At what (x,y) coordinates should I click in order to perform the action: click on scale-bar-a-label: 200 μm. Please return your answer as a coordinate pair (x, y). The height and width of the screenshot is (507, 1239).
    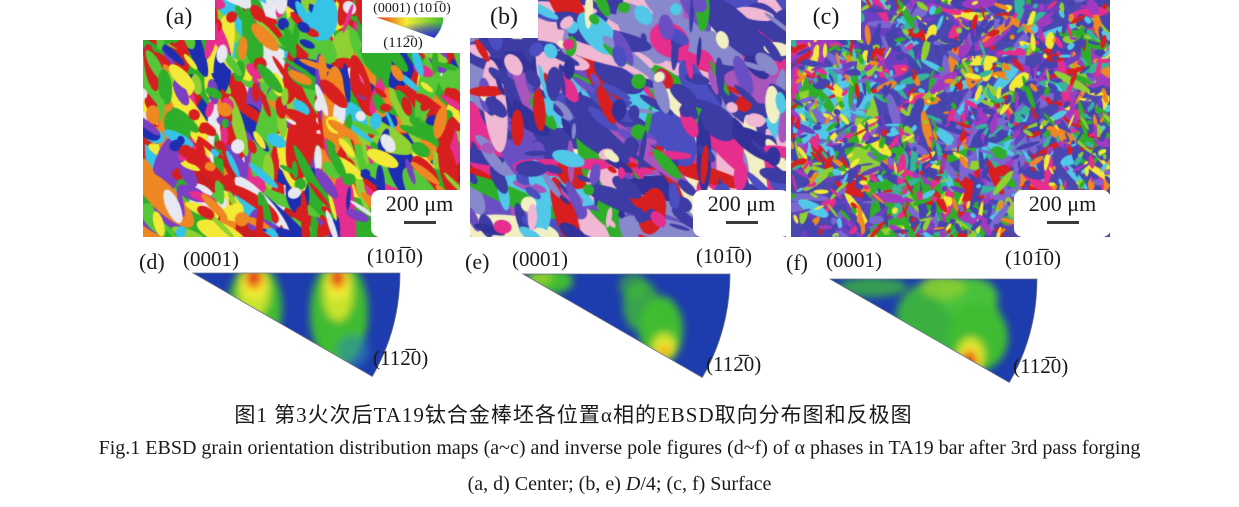
    Looking at the image, I should click on (419, 203).